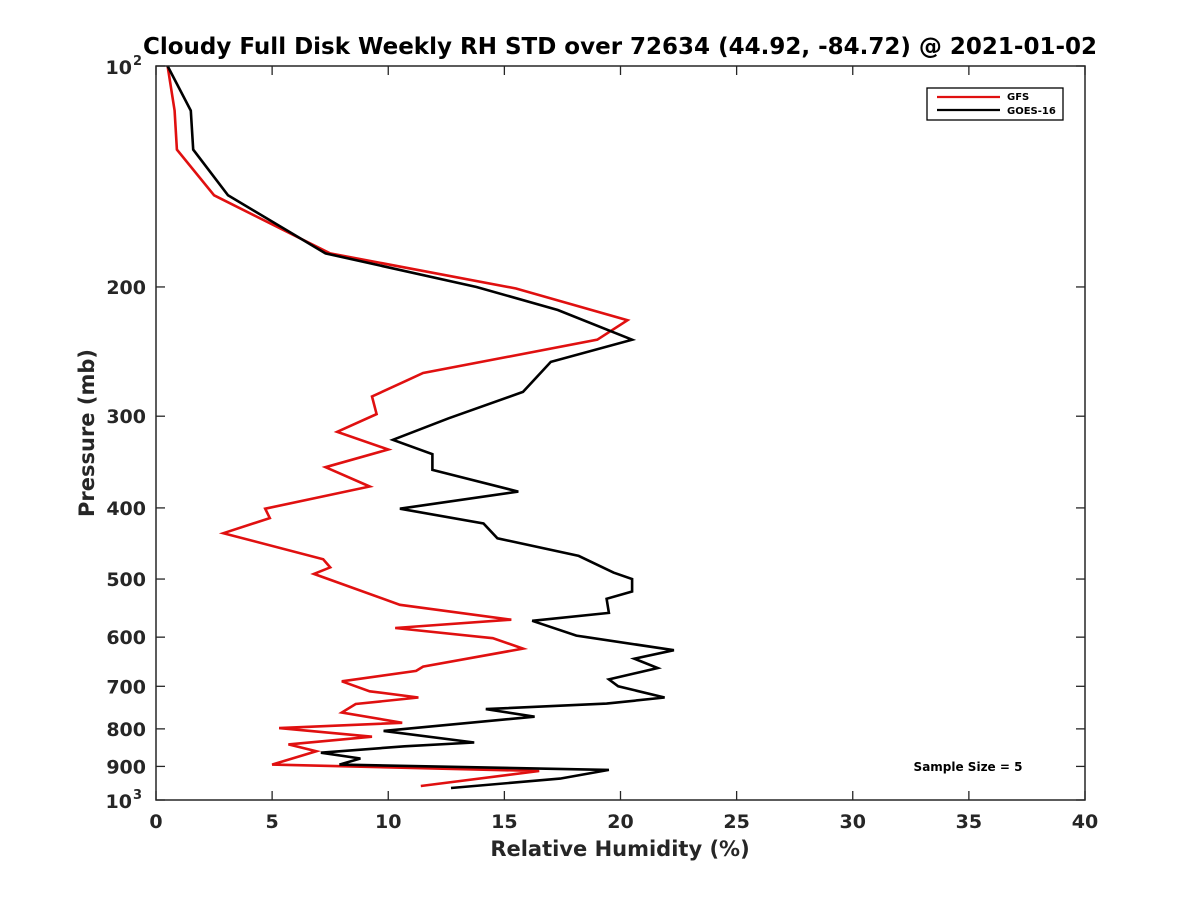 This screenshot has height=900, width=1200. What do you see at coordinates (504, 822) in the screenshot?
I see `x-tick-label: 15` at bounding box center [504, 822].